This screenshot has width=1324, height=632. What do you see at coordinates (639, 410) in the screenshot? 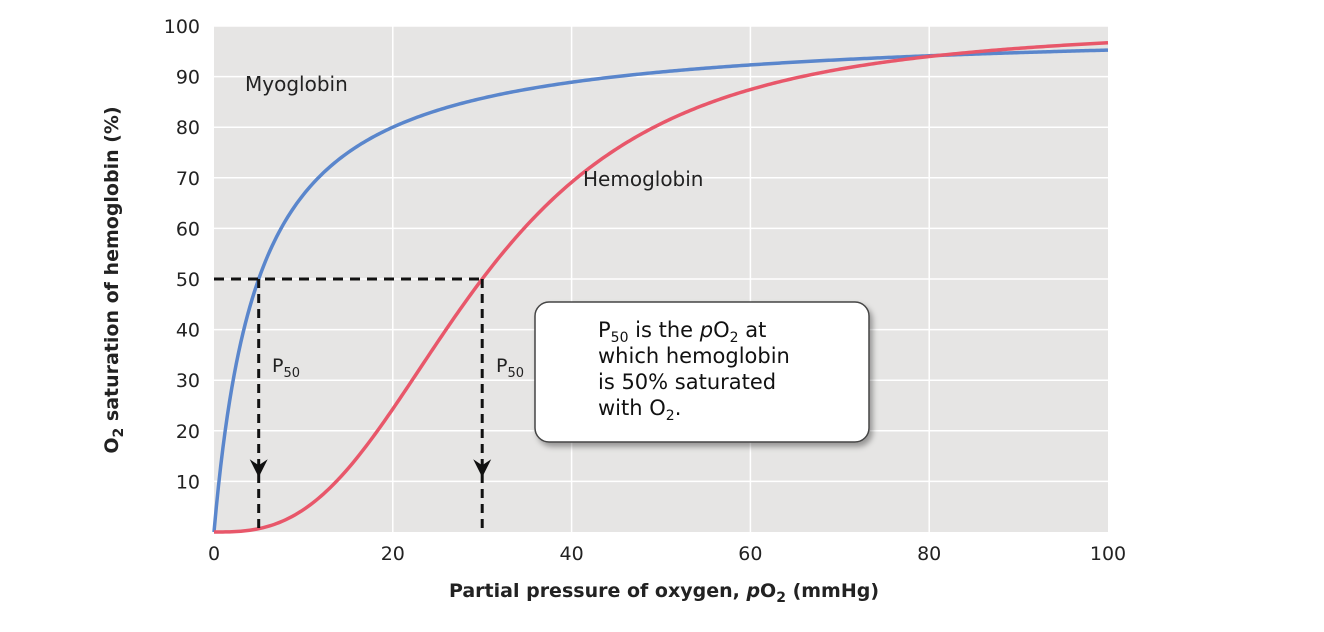
I see `callout-line-4: with O2.` at bounding box center [639, 410].